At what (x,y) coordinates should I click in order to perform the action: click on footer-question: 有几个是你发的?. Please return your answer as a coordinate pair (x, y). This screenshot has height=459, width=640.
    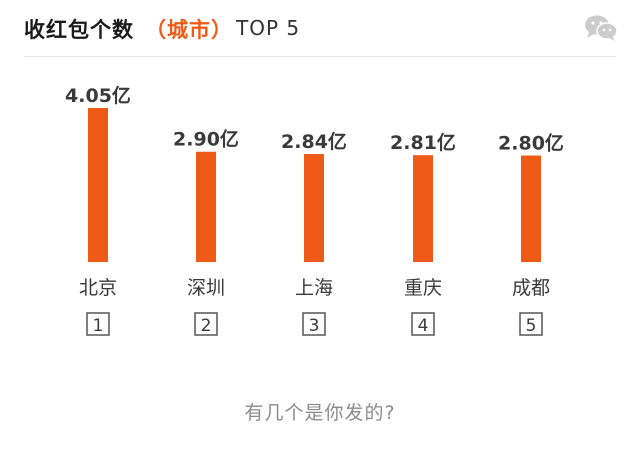
    Looking at the image, I should click on (320, 413).